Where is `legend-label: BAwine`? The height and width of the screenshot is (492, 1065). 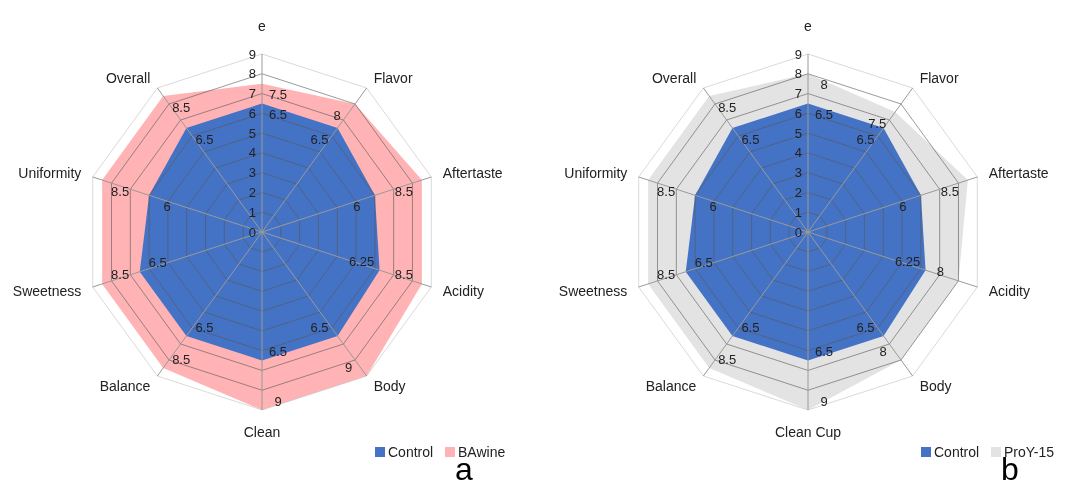 legend-label: BAwine is located at coordinates (482, 451).